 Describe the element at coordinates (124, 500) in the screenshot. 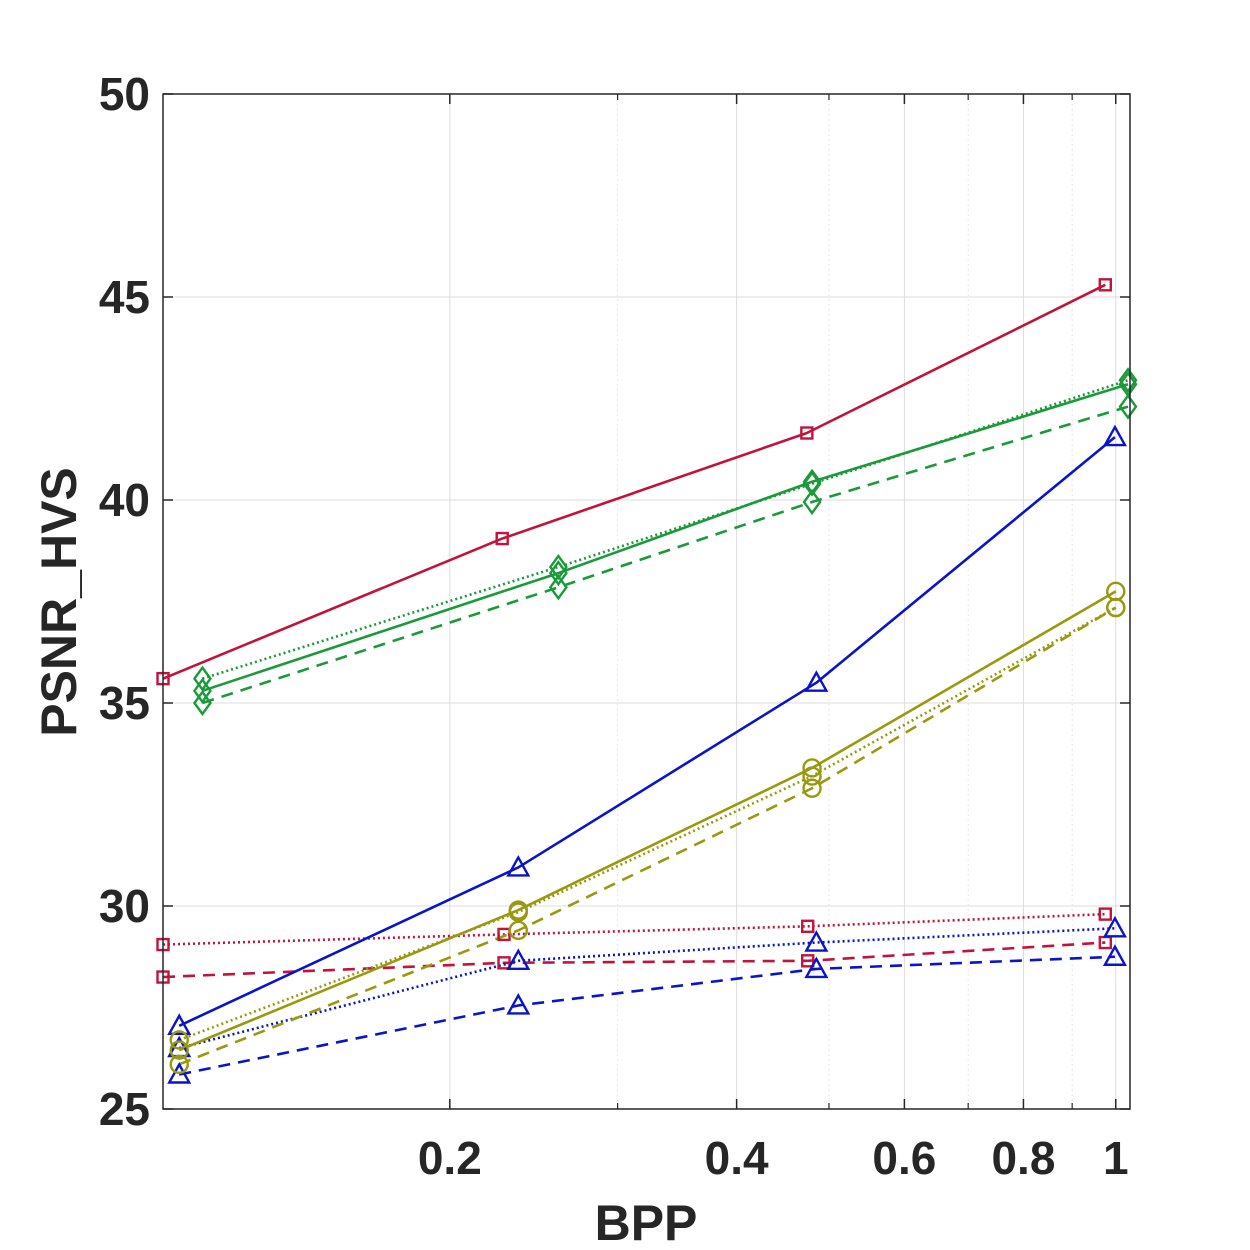

I see `y-tick-label: 40` at that location.